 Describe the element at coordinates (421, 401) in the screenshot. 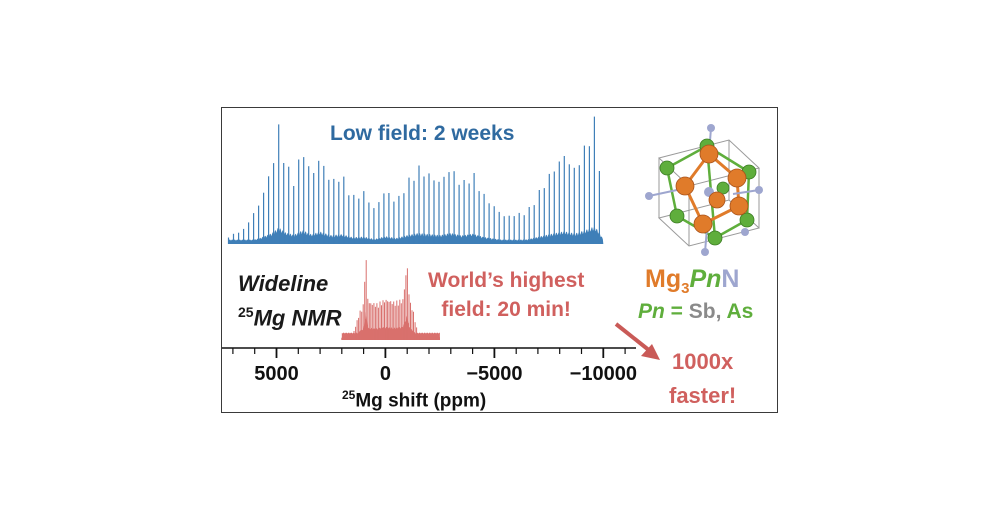

I see `x-axis-label-text: Mg shift (ppm)` at that location.